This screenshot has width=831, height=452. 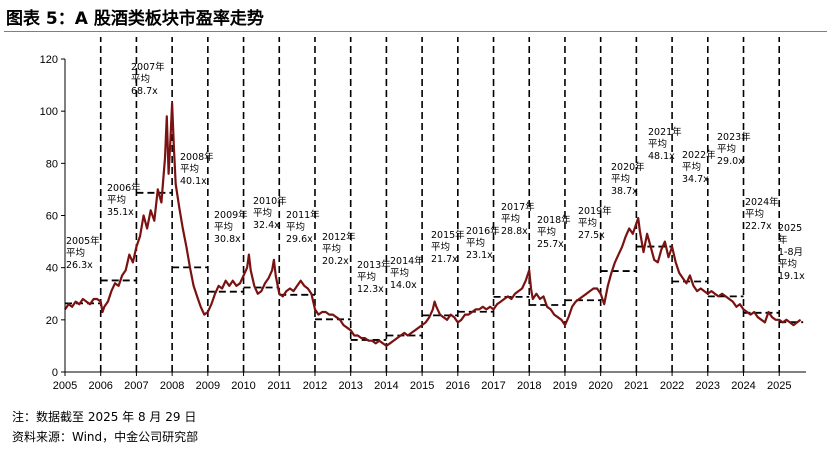 I want to click on average-label-2015年: 2015年平均 21.7x, so click(x=448, y=247).